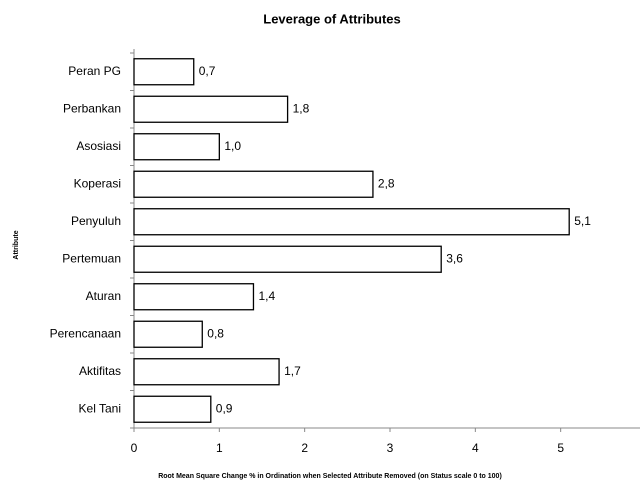 The image size is (640, 480). What do you see at coordinates (304, 448) in the screenshot?
I see `x-tick-label: 2` at bounding box center [304, 448].